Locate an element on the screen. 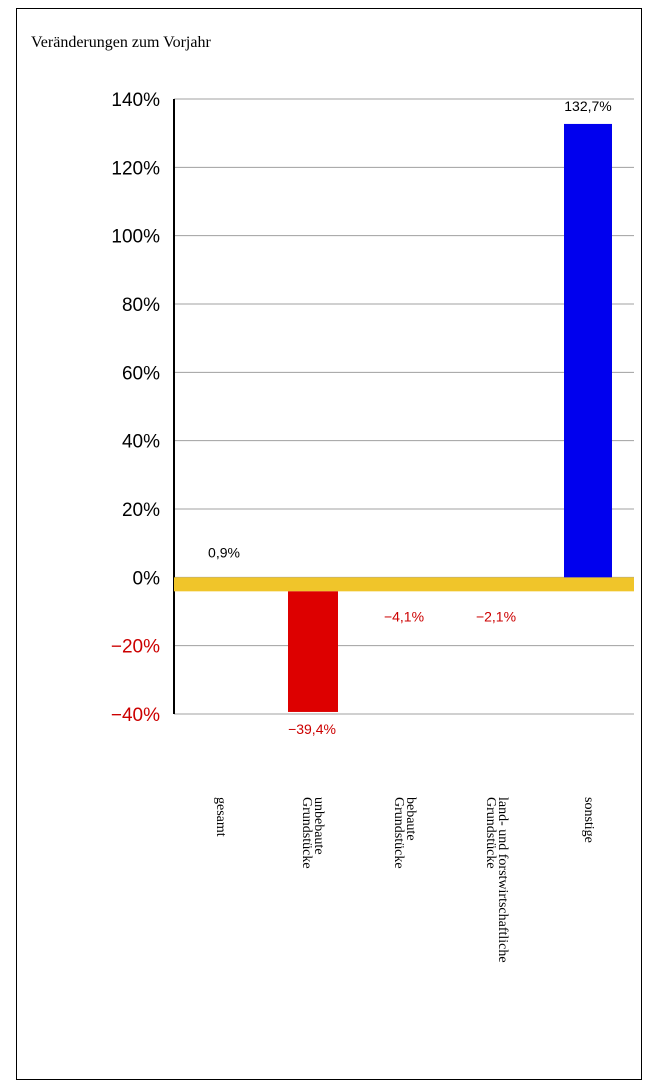  y-tick-label: 100% is located at coordinates (135, 237).